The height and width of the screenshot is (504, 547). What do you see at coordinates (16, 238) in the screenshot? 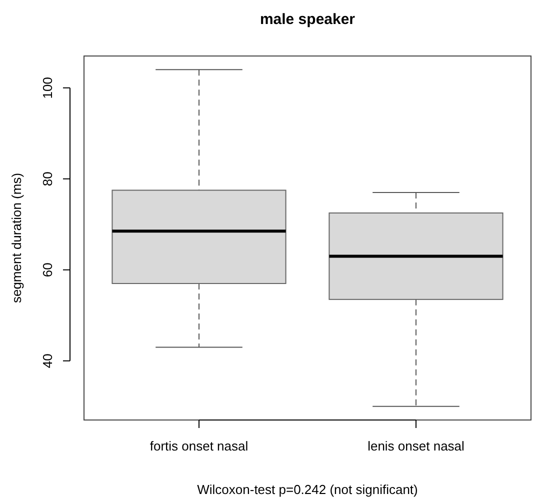
I see `y-axis-title: segment duration (ms)` at bounding box center [16, 238].